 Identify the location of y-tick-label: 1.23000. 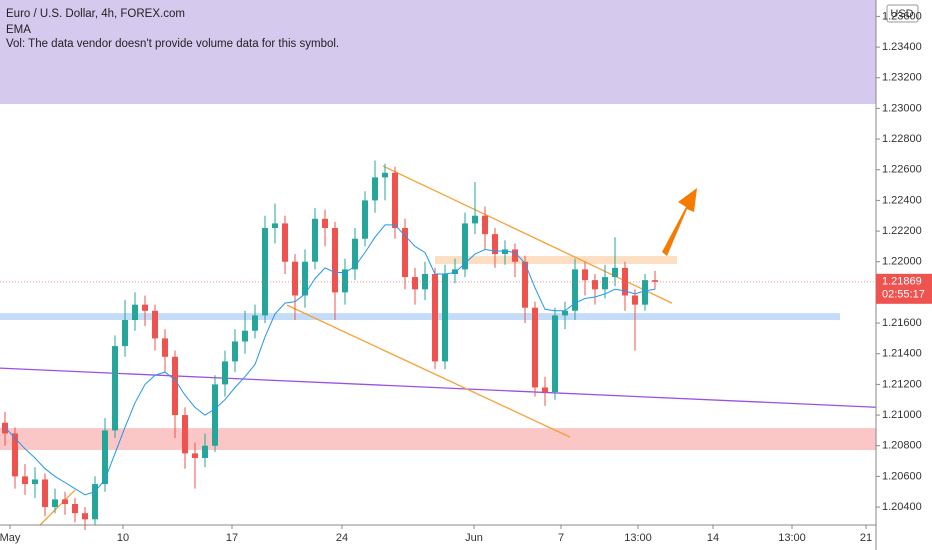
(902, 108).